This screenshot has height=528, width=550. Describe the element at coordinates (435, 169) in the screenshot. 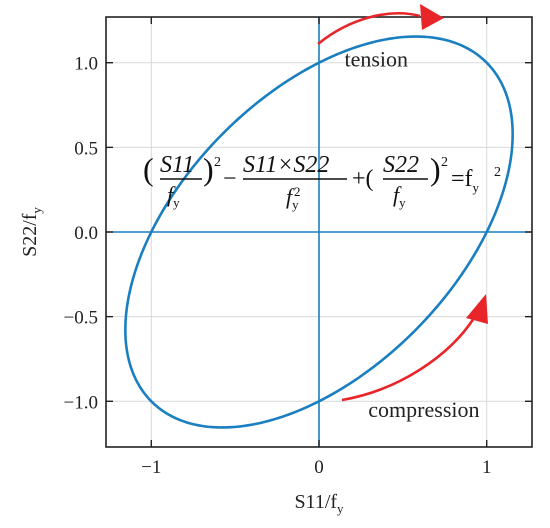

I see `eq-paren-close-3: )` at that location.